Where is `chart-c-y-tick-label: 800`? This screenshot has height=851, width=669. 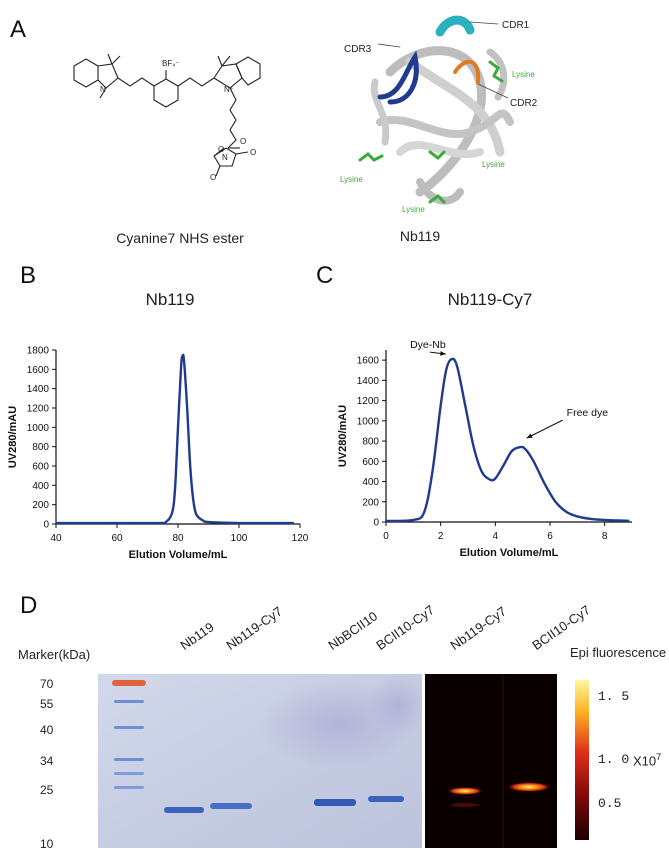 chart-c-y-tick-label: 800 is located at coordinates (370, 442).